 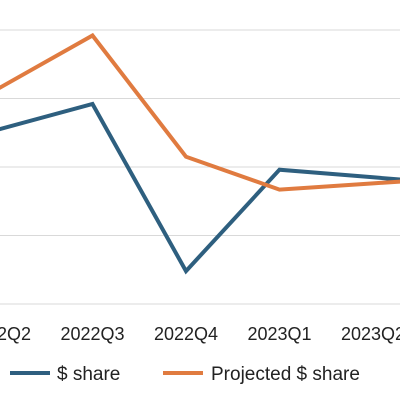 I want to click on legend-item-projected-share: Projected $ share, so click(x=261, y=374).